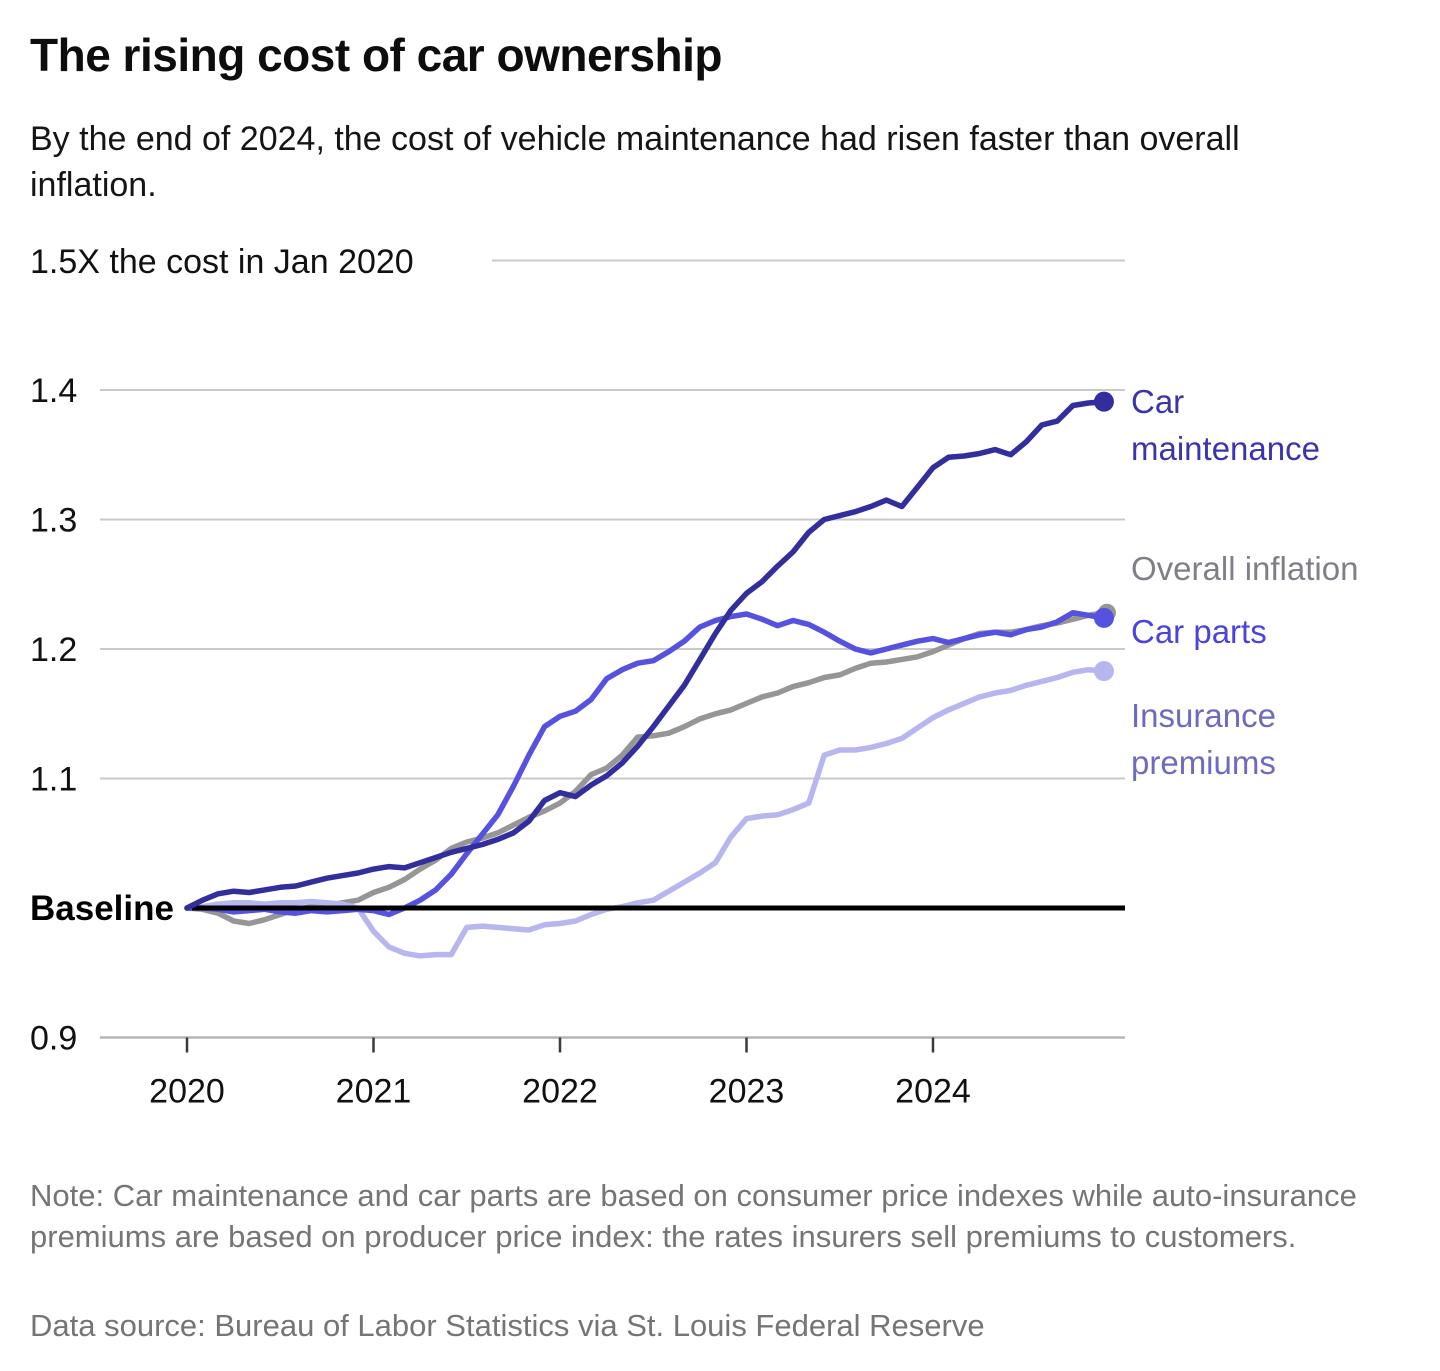  Describe the element at coordinates (374, 1092) in the screenshot. I see `x-tick-label: 2021` at that location.